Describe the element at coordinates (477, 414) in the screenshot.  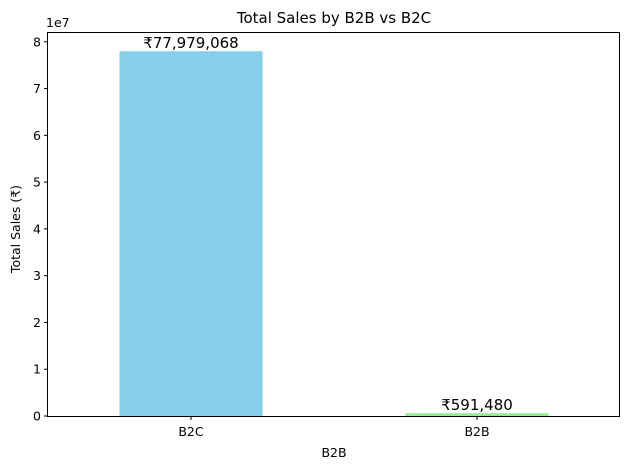
I see `bar-b2b` at that location.